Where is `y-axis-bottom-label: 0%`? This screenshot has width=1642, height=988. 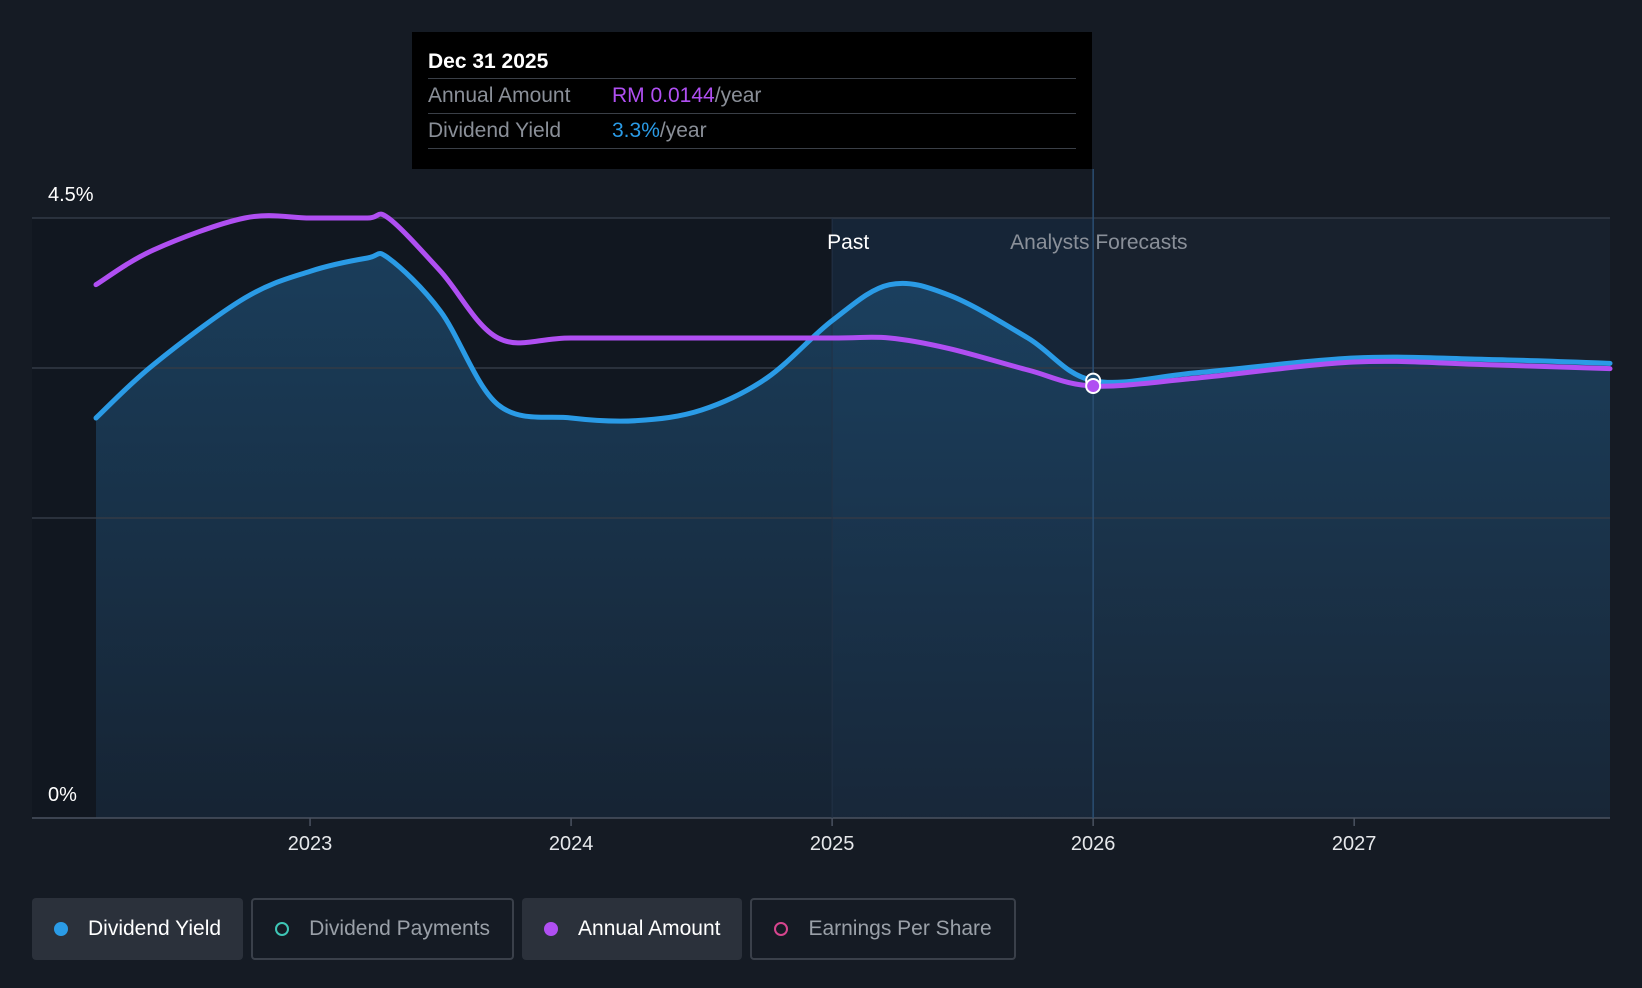
y-axis-bottom-label: 0% is located at coordinates (62, 795).